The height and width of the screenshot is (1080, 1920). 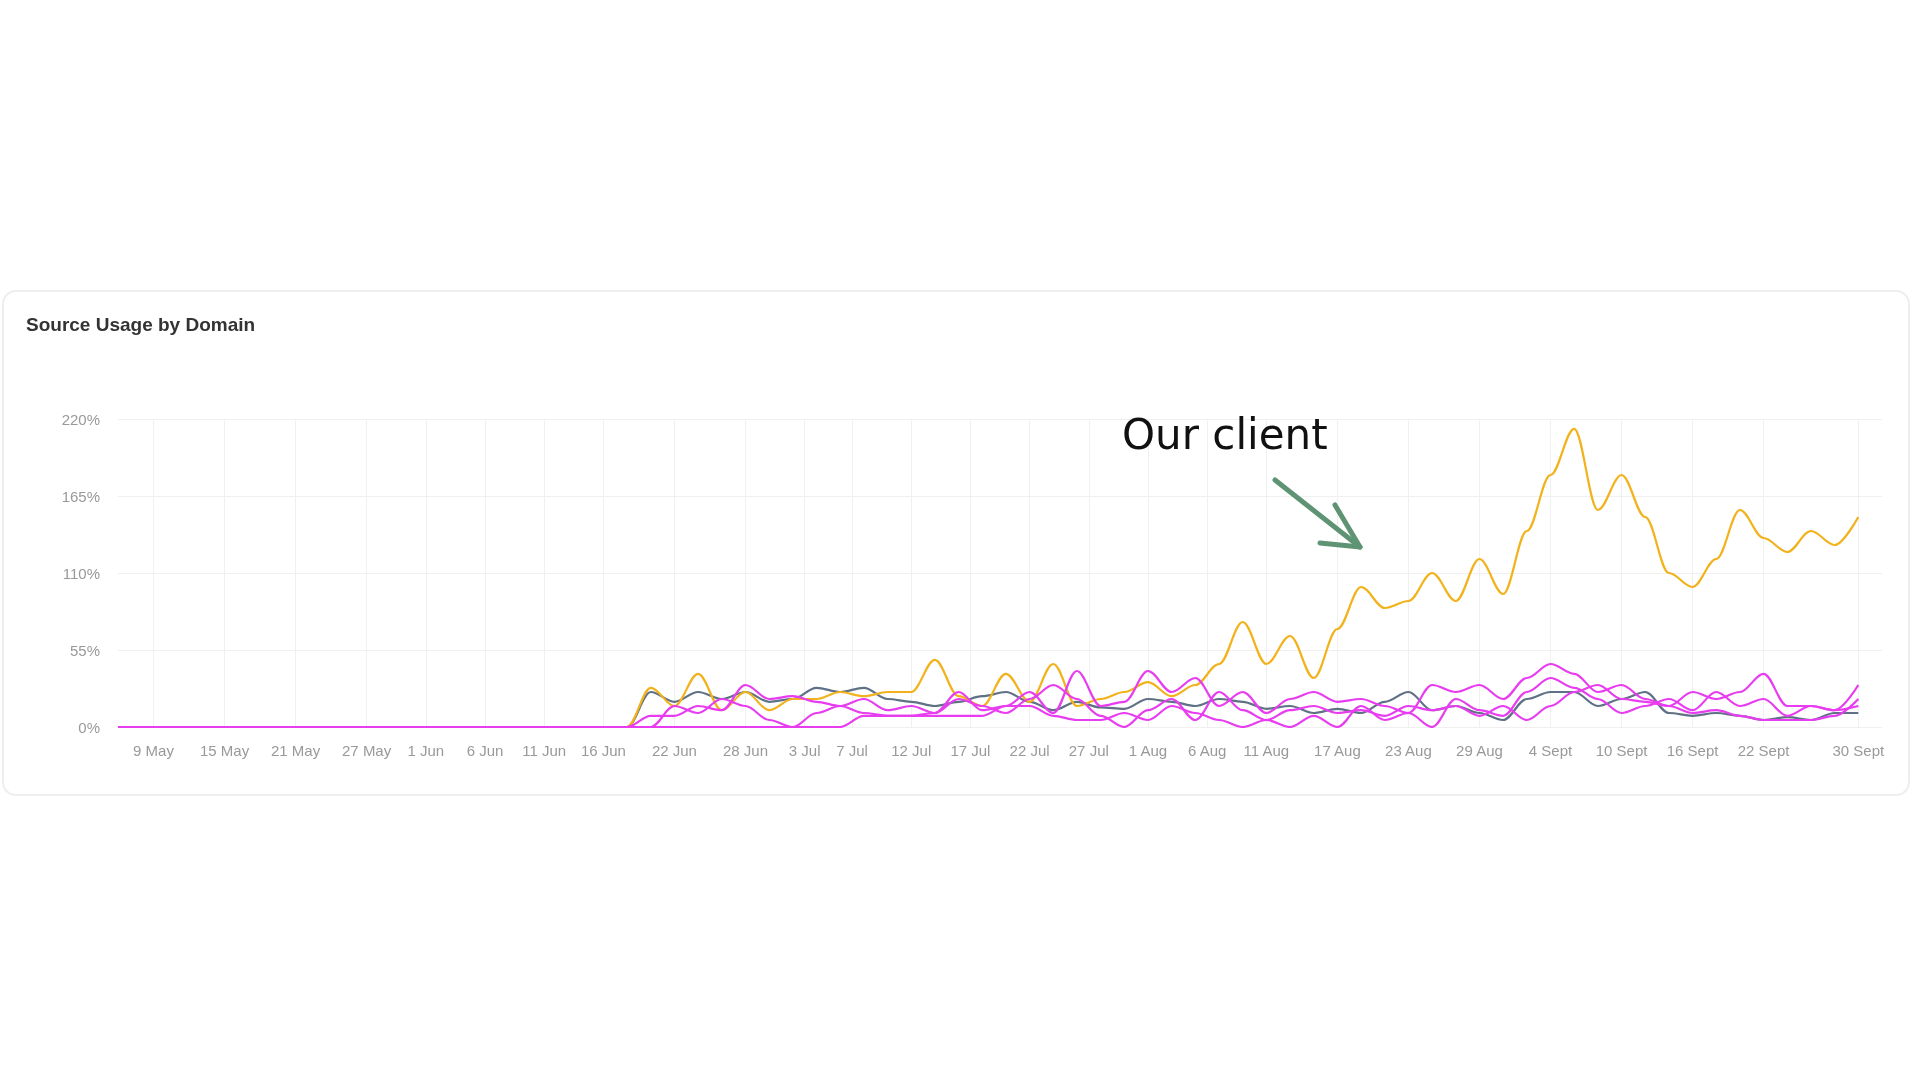 What do you see at coordinates (1764, 750) in the screenshot?
I see `x-tick-label: 22 Sept` at bounding box center [1764, 750].